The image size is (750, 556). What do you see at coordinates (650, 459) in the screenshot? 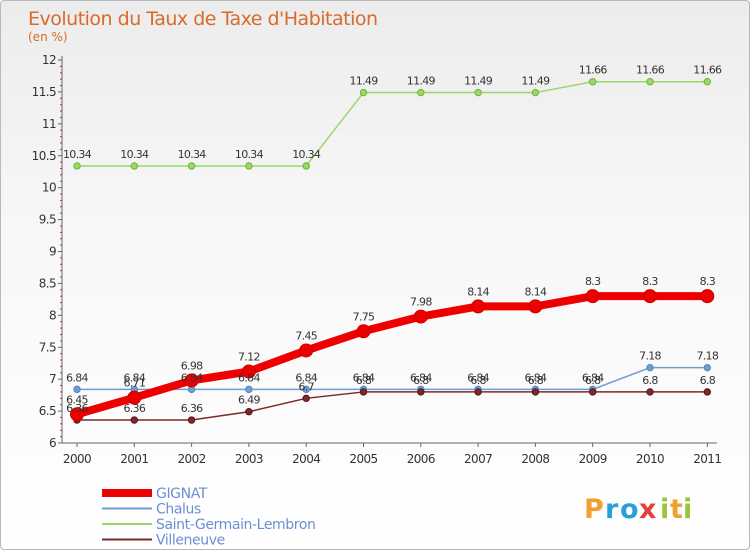
I see `x-tick-label: 2010` at bounding box center [650, 459].